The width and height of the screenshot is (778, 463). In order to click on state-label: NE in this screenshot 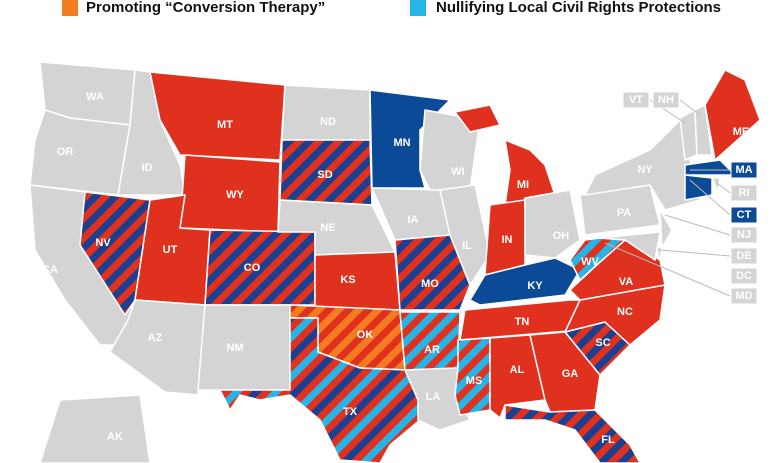, I will do `click(327, 228)`.